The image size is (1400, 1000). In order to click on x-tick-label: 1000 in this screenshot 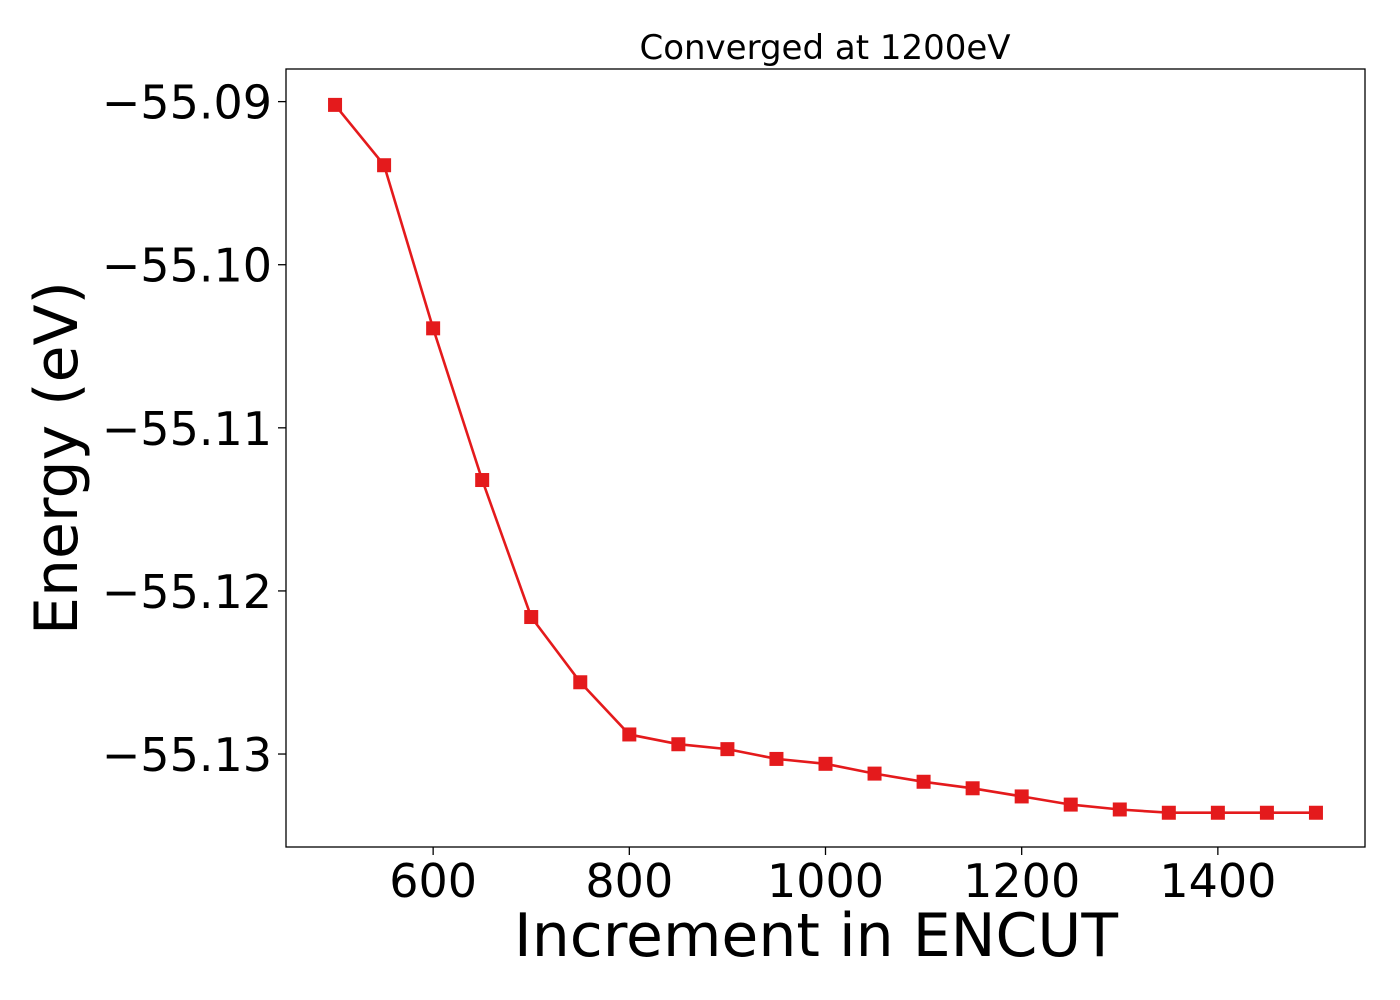, I will do `click(825, 881)`.